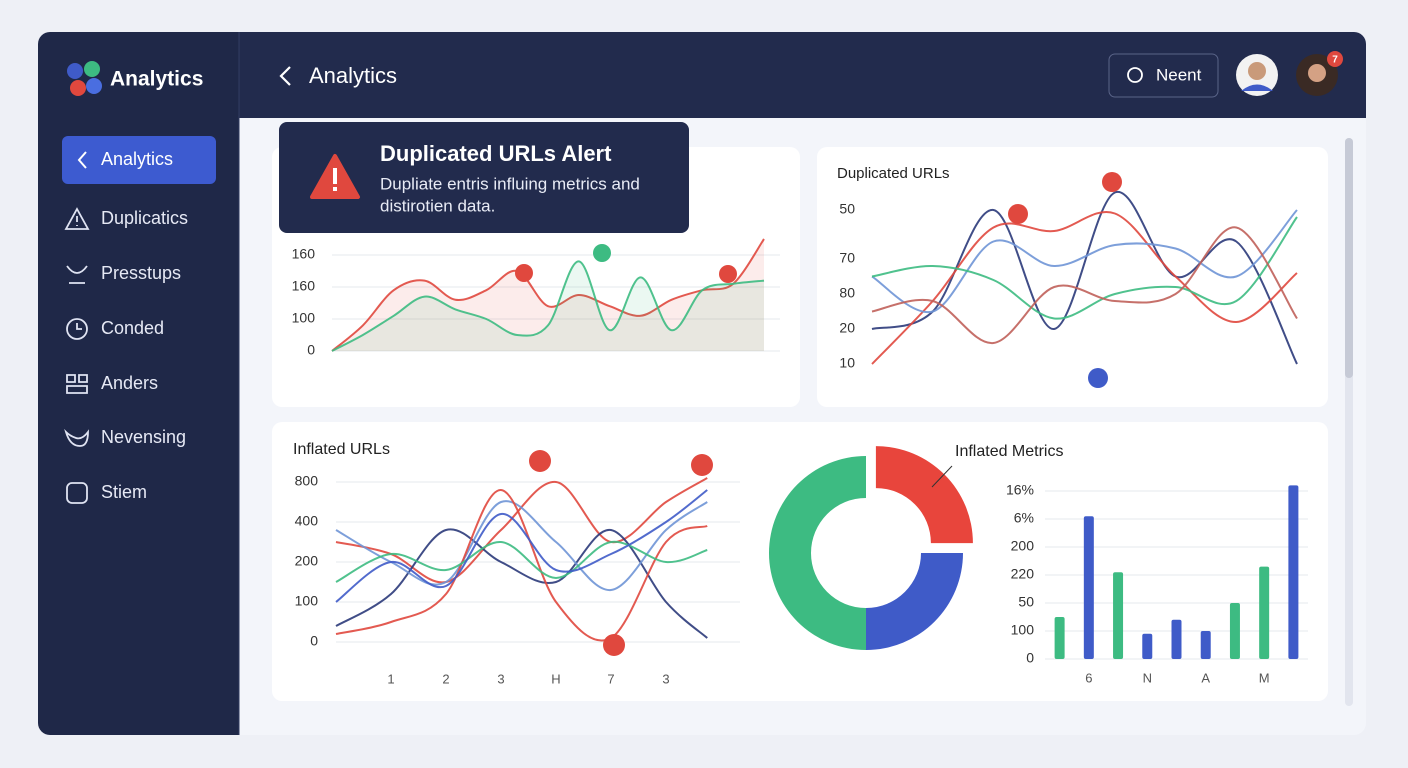  I want to click on nav-item: Nevensing, so click(143, 437).